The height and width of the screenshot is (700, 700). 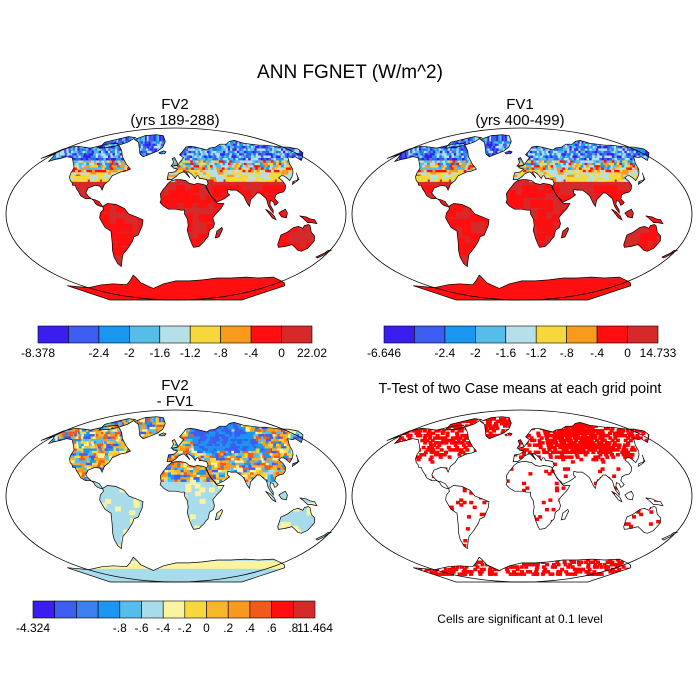 What do you see at coordinates (293, 628) in the screenshot?
I see `colorbar-label: .8` at bounding box center [293, 628].